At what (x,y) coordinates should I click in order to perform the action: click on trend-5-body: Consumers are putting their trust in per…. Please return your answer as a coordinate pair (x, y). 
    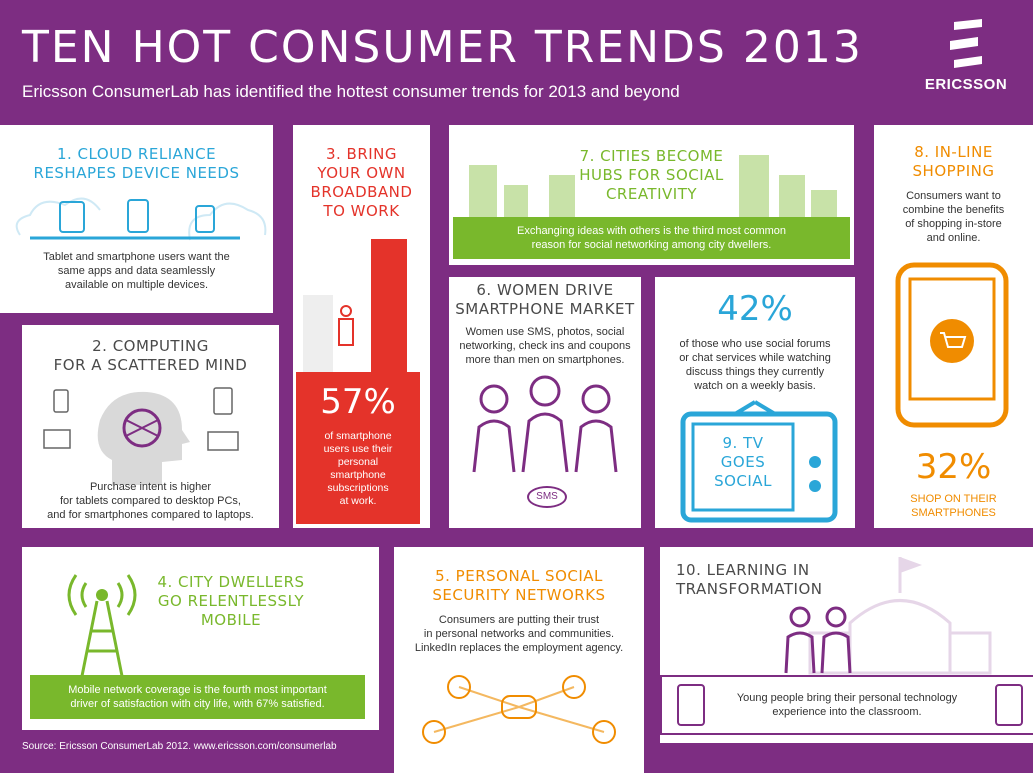
    Looking at the image, I should click on (519, 634).